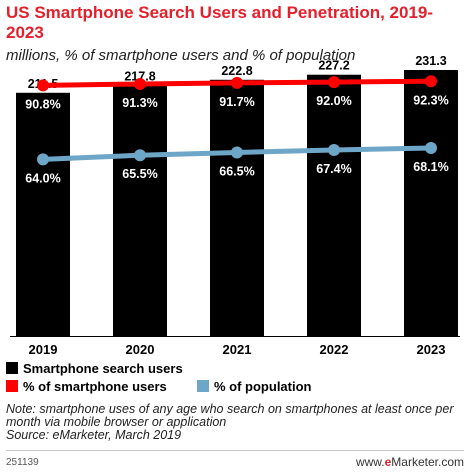 This screenshot has height=474, width=470. What do you see at coordinates (43, 85) in the screenshot?
I see `smartphone-users-pct-point-2019` at bounding box center [43, 85].